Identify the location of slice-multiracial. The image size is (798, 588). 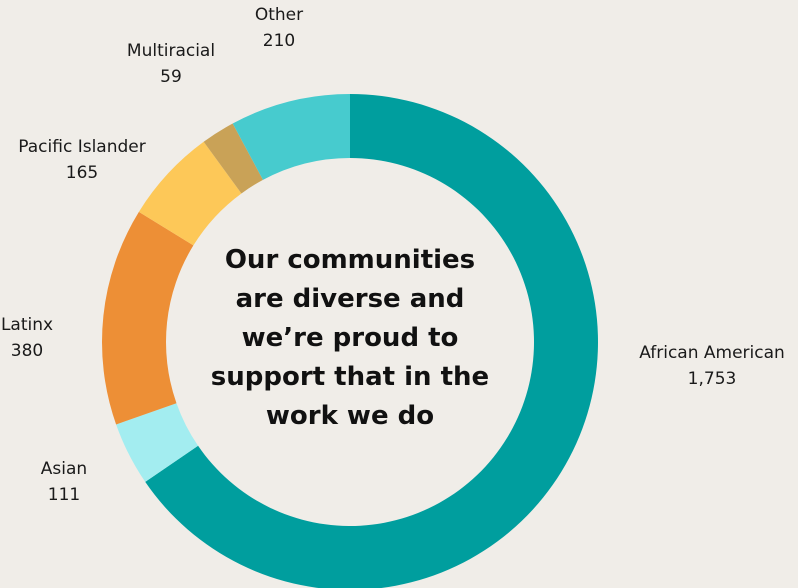
(233, 158).